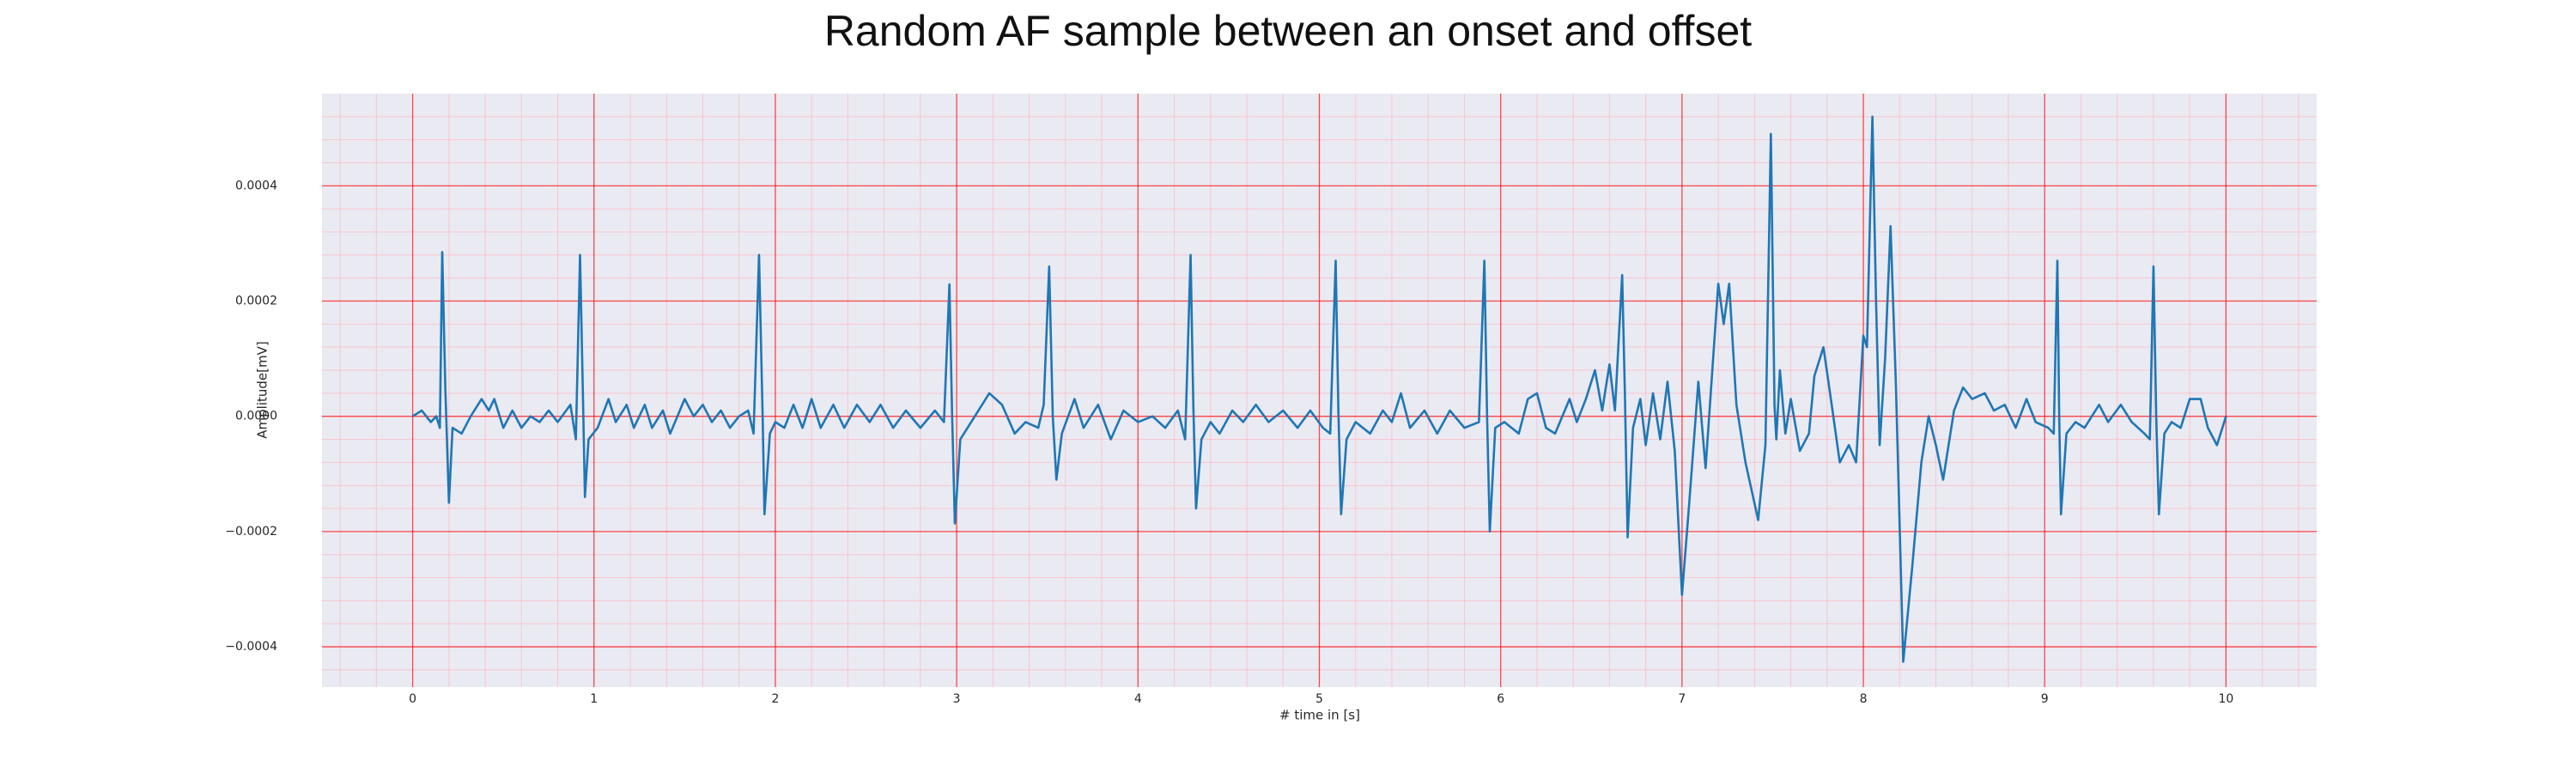 The height and width of the screenshot is (773, 2576). I want to click on y-tick-label: 0.0000, so click(256, 416).